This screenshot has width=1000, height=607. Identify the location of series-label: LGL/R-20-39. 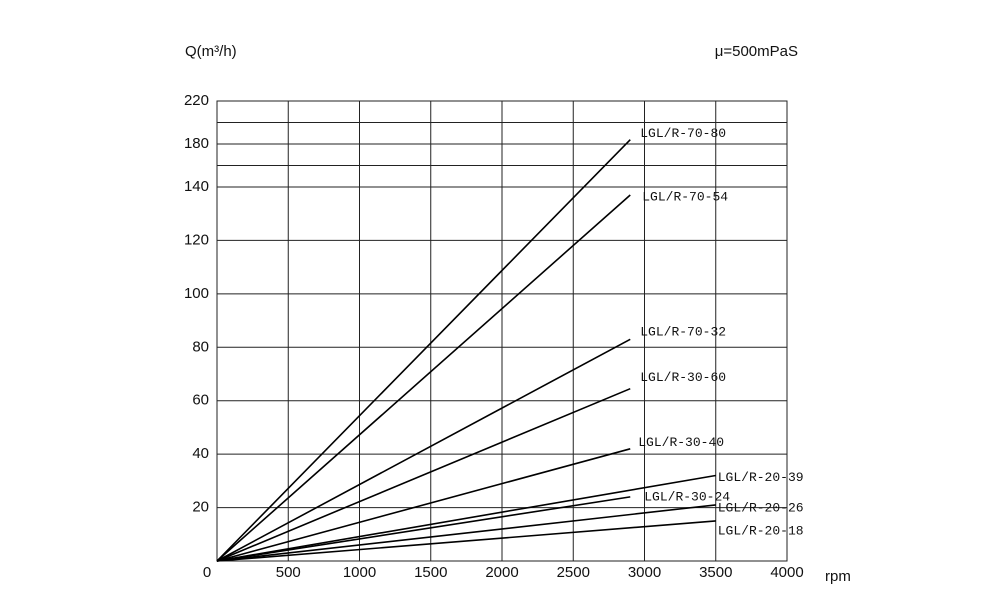
(761, 477).